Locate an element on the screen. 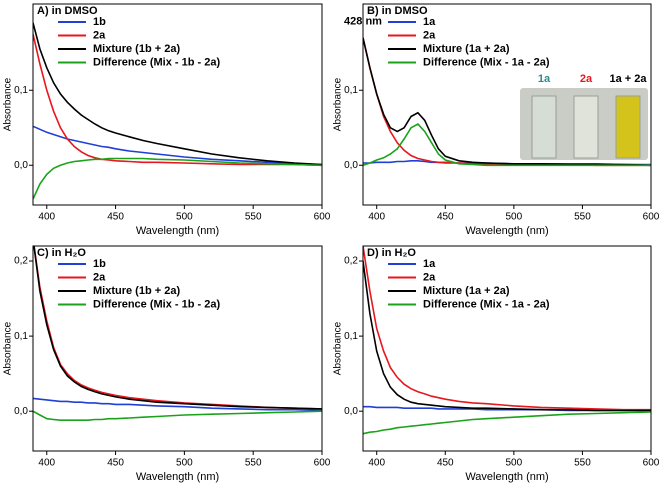 The height and width of the screenshot is (484, 661). panel-title: B) in DMSO is located at coordinates (397, 11).